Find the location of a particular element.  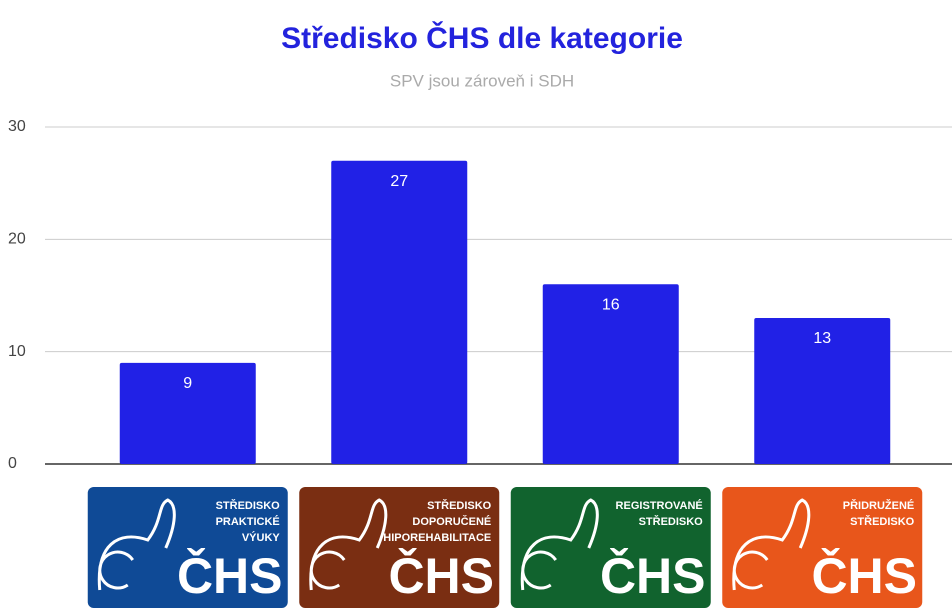

value-label: 13 is located at coordinates (822, 338).